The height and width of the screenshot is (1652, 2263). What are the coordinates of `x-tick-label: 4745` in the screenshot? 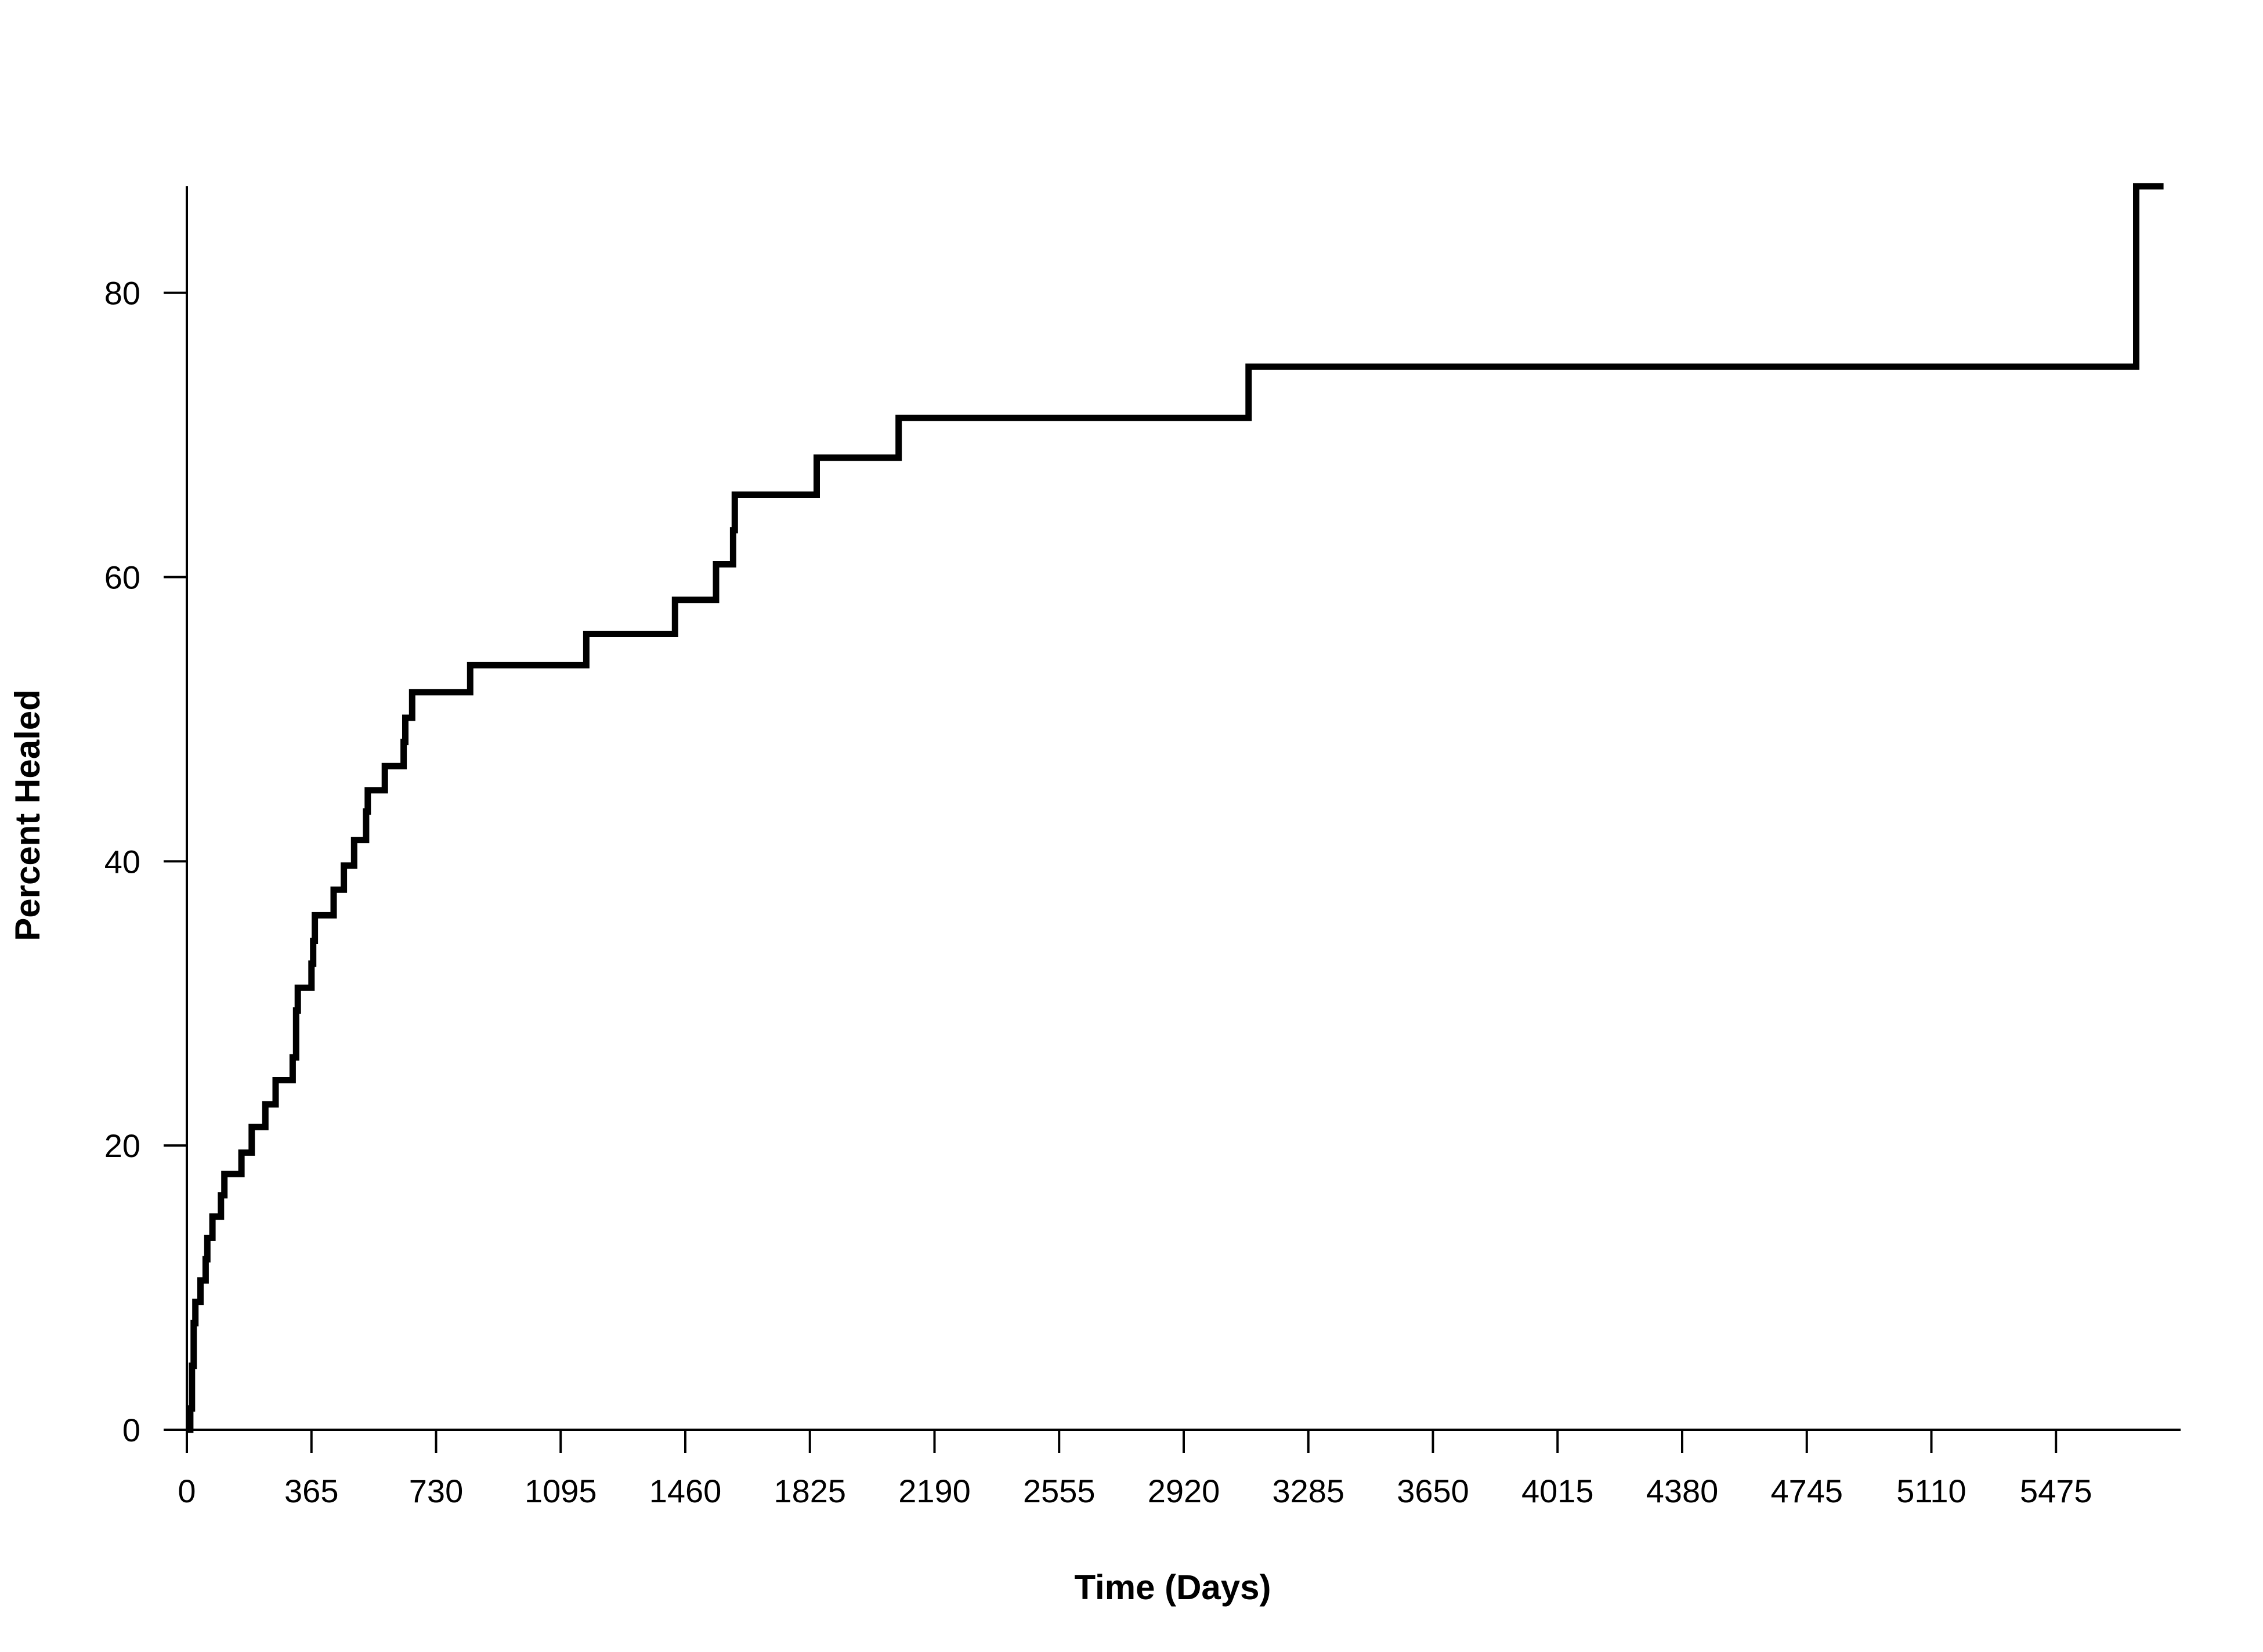 It's located at (1806, 1491).